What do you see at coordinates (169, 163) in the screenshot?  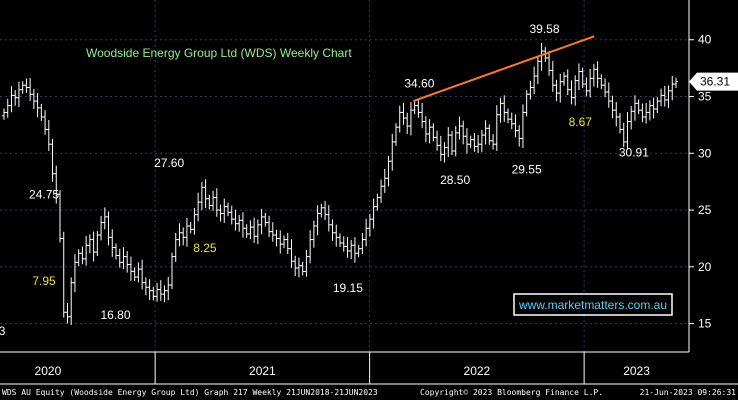 I see `price-annotation: 27.60` at bounding box center [169, 163].